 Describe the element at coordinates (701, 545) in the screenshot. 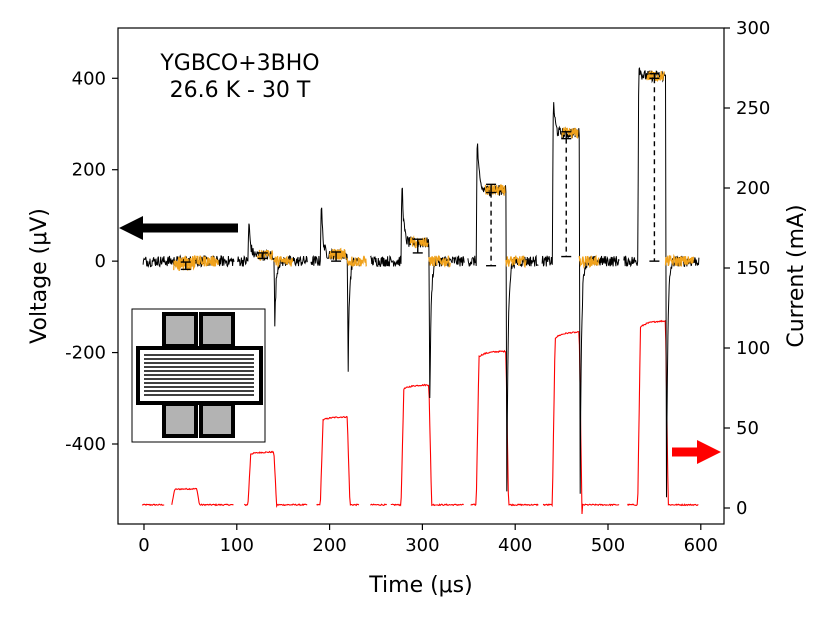

I see `x-tick-label: 600` at that location.